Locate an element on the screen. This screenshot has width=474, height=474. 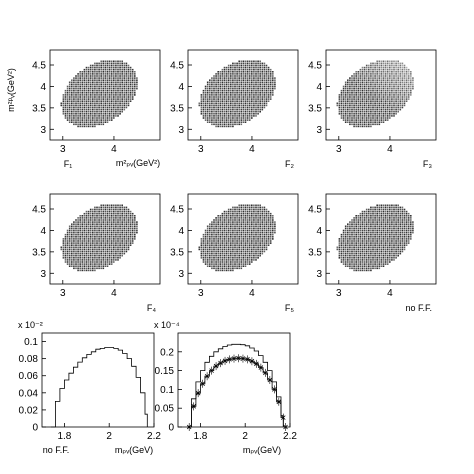
panel-label: F₁ is located at coordinates (68, 164).